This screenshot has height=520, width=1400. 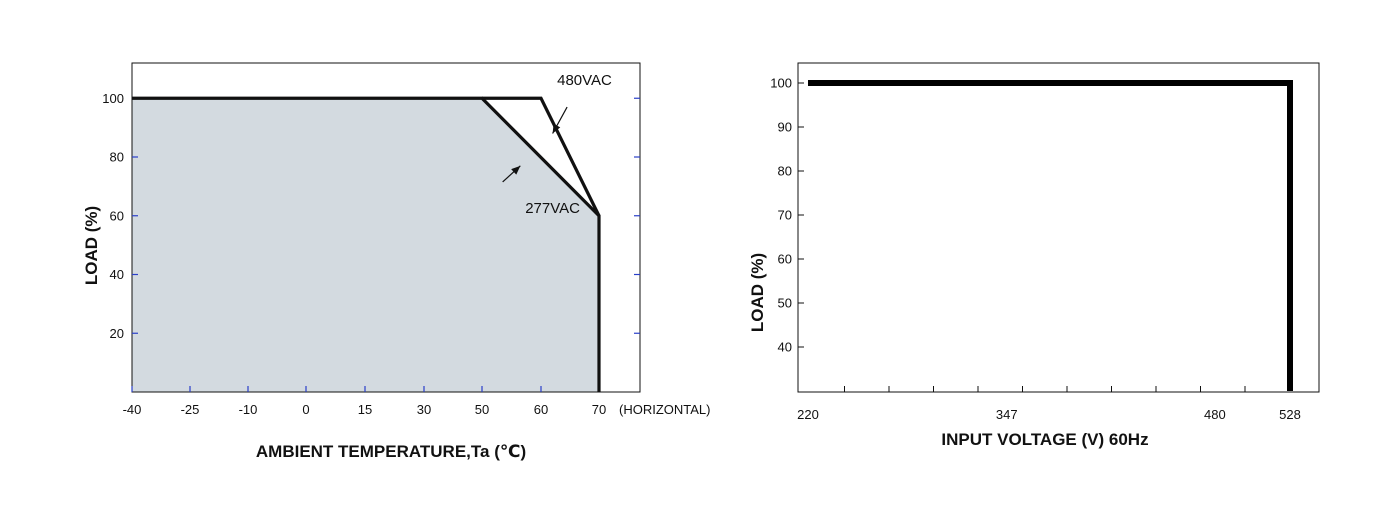 I want to click on x-tick-label: 30, so click(x=424, y=409).